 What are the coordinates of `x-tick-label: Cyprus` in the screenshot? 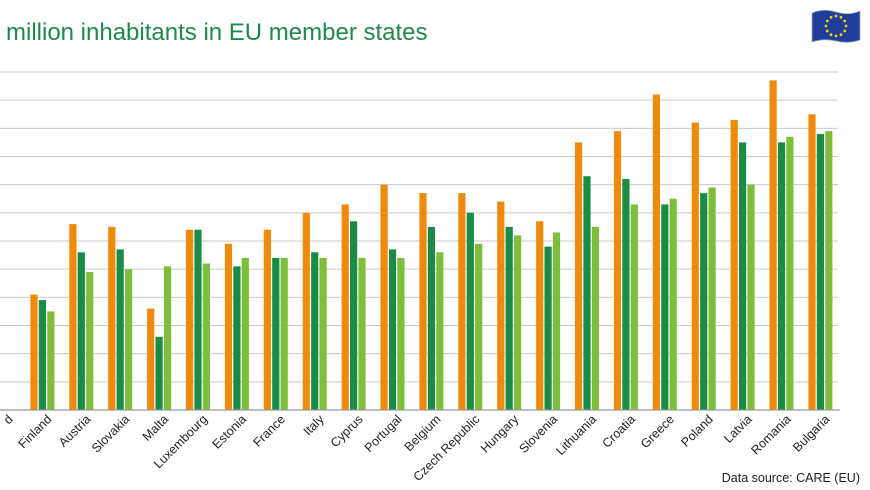 It's located at (347, 431).